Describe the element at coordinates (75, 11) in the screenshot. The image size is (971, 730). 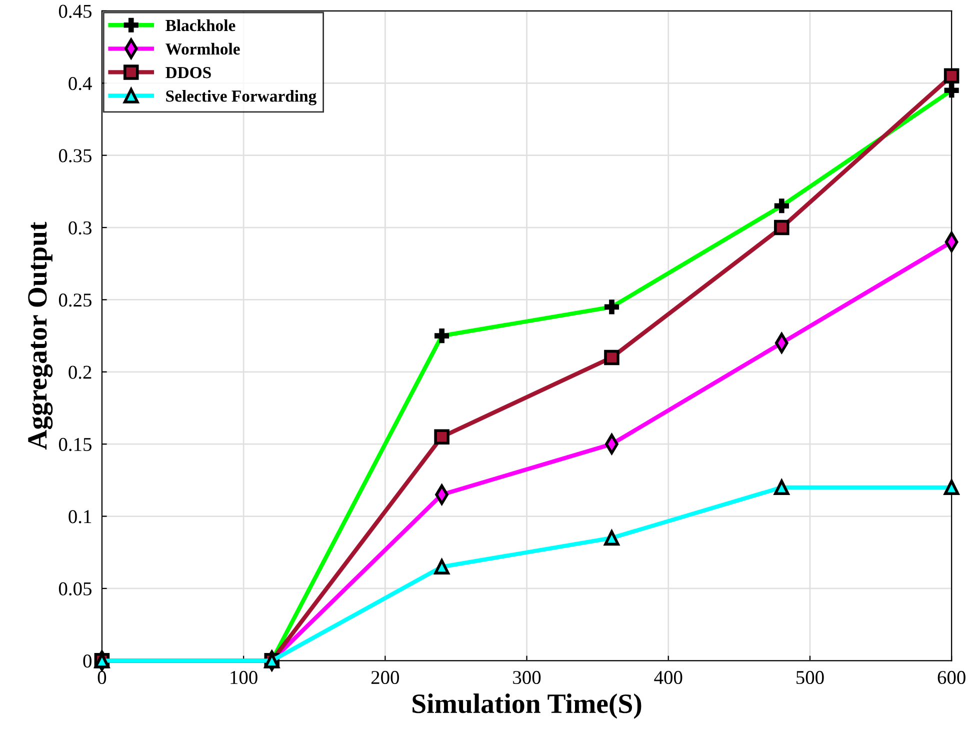
I see `y-tick-label: 0.45` at that location.